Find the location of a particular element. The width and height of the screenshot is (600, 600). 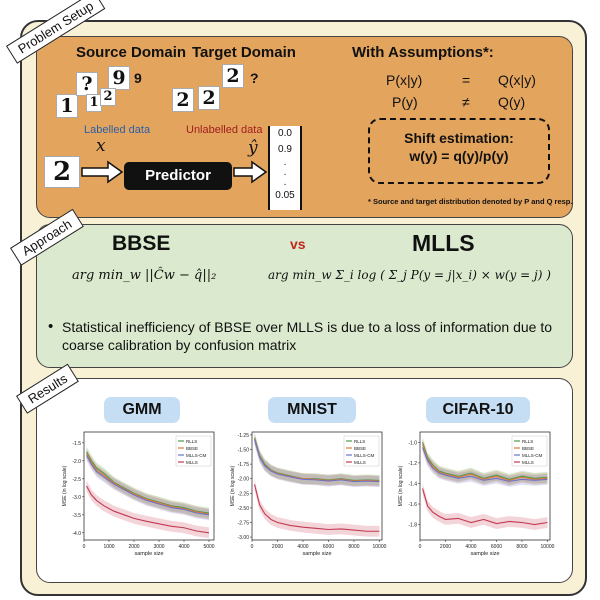

y-tick-label: -2.00 is located at coordinates (244, 480).